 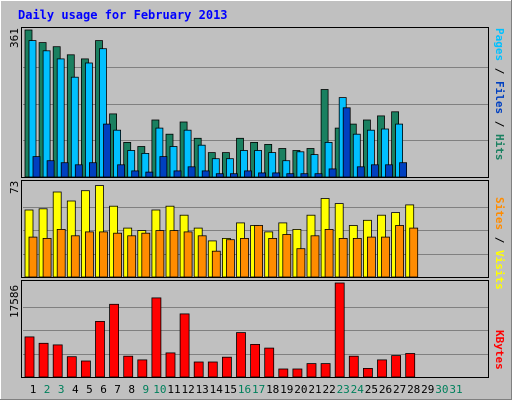 What do you see at coordinates (499, 270) in the screenshot?
I see `legend-visits: Visits` at bounding box center [499, 270].